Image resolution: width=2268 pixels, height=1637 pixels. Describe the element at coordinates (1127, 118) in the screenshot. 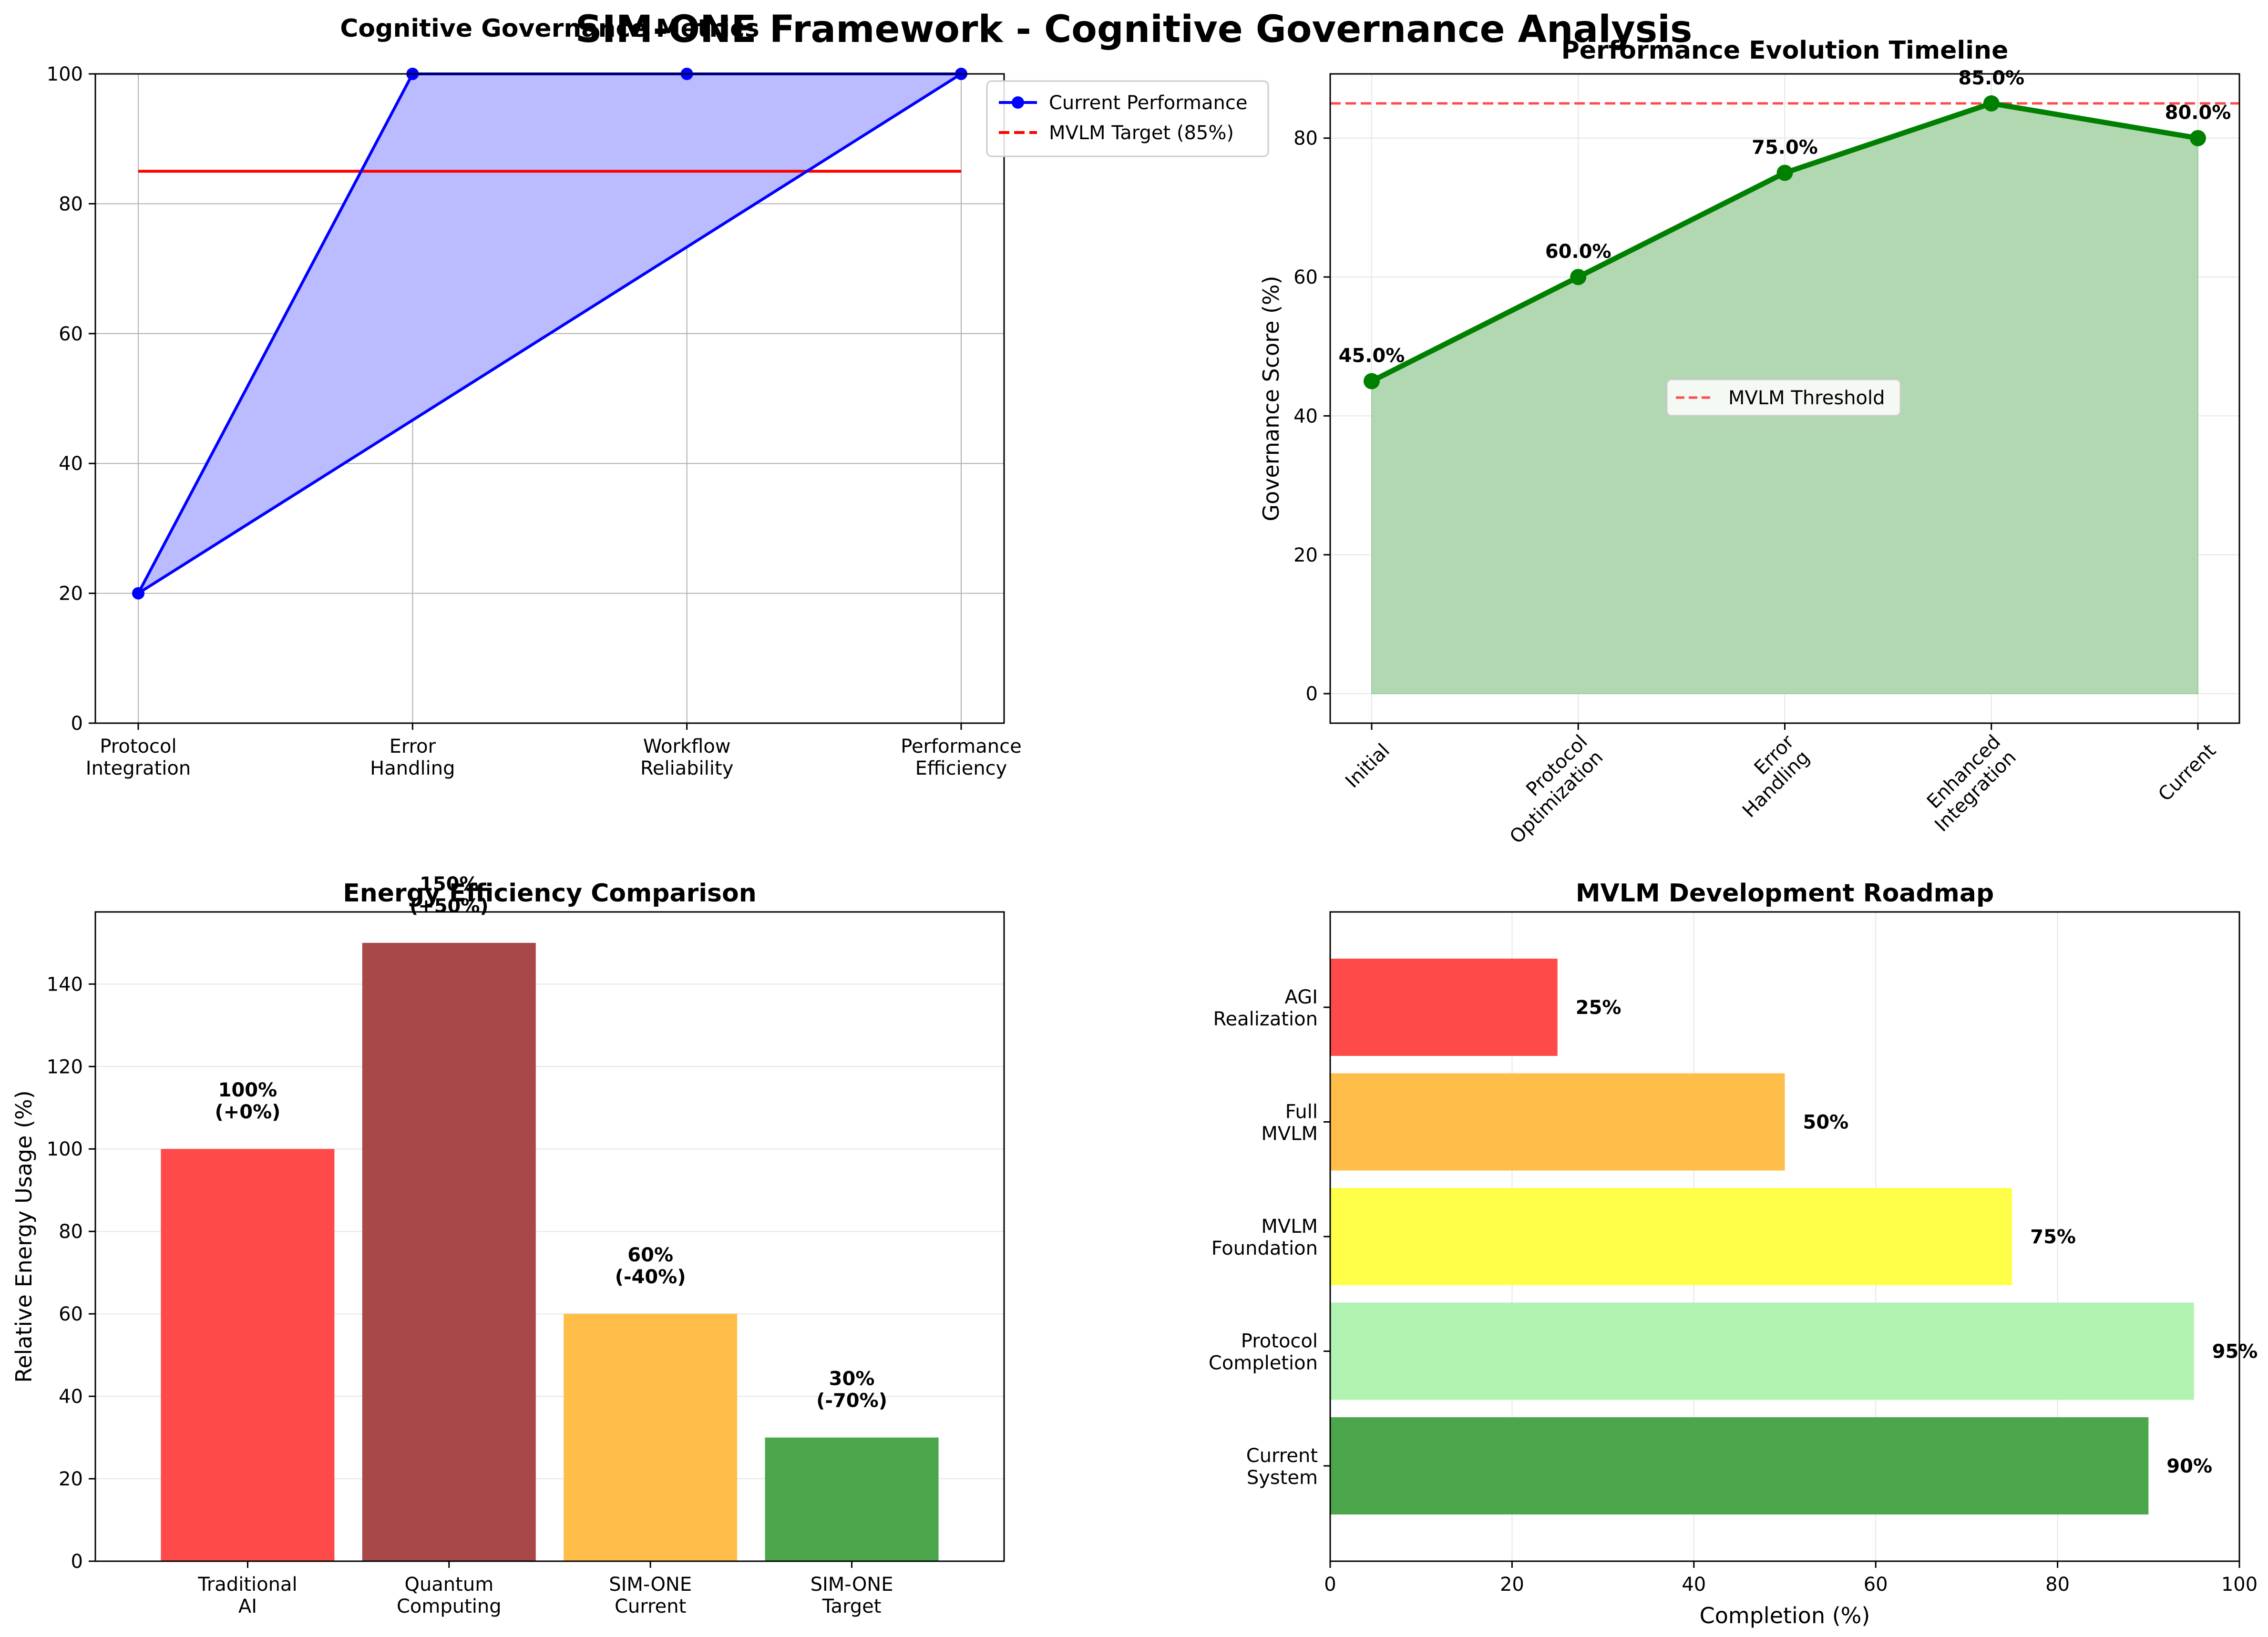

I see `legend: Current Performance MVLM Target (85%)` at that location.